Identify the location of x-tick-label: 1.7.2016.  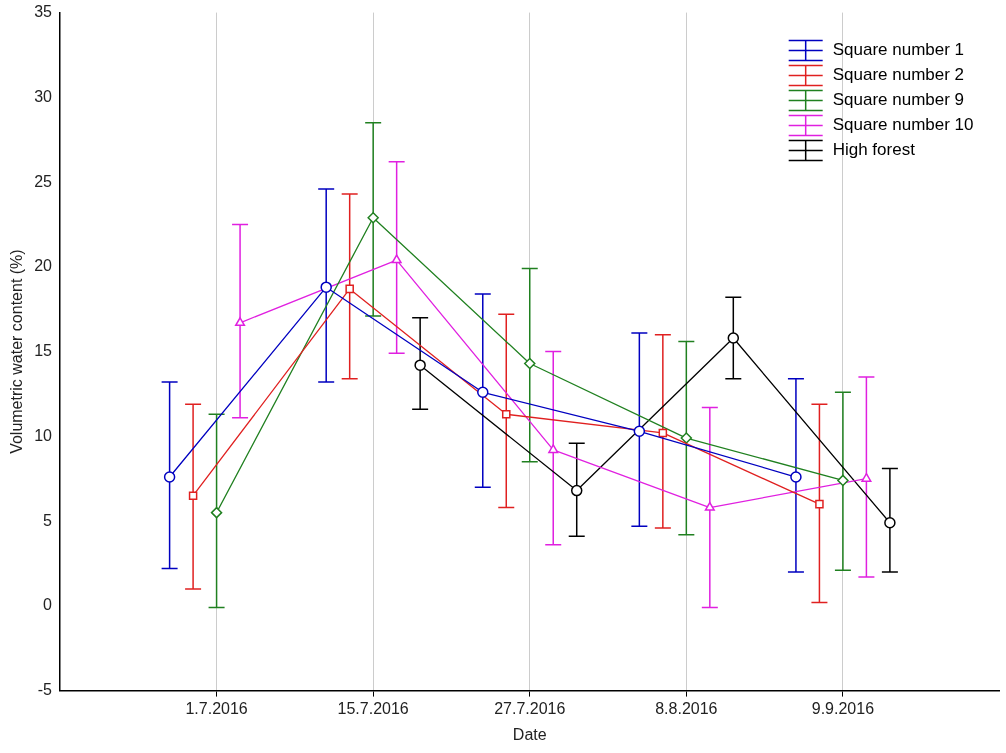
(216, 708).